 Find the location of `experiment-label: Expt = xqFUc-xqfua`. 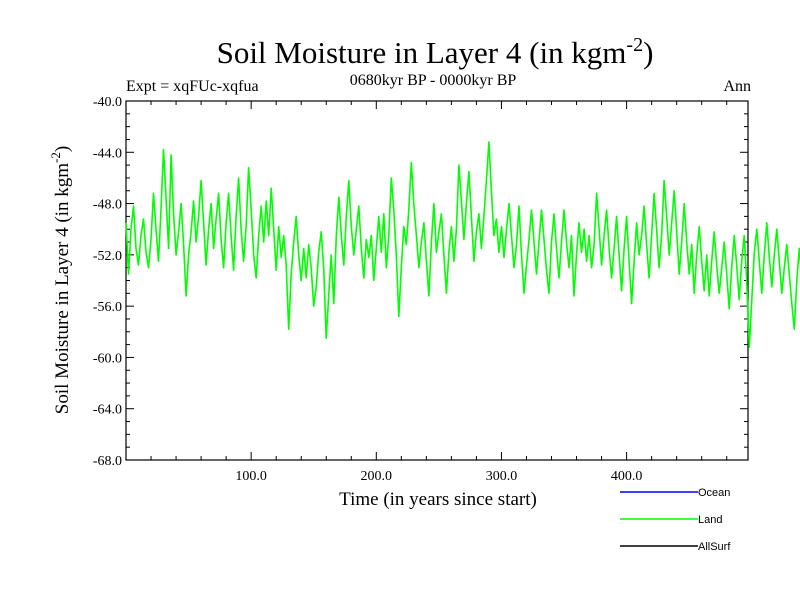

experiment-label: Expt = xqFUc-xqfua is located at coordinates (192, 86).